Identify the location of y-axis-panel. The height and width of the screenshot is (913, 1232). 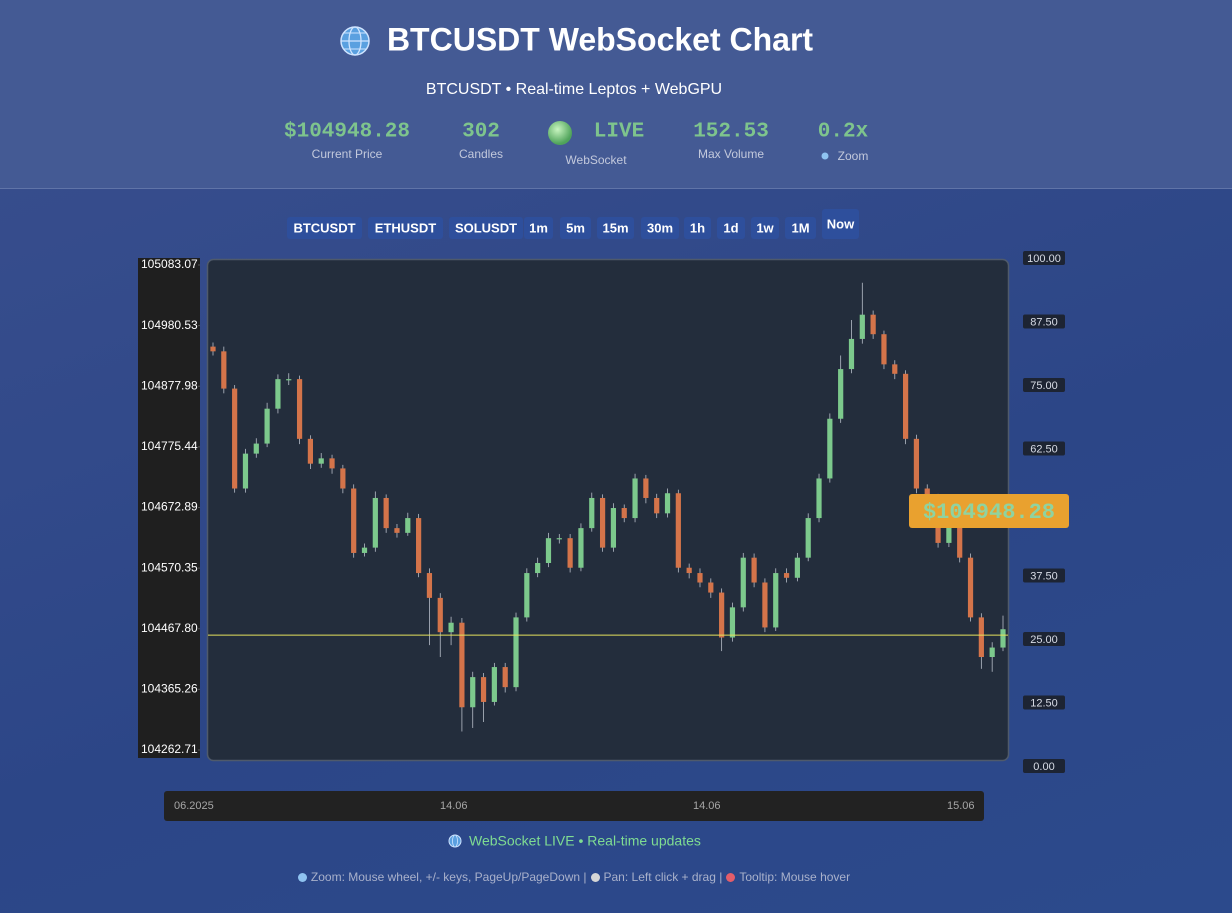
(169, 508).